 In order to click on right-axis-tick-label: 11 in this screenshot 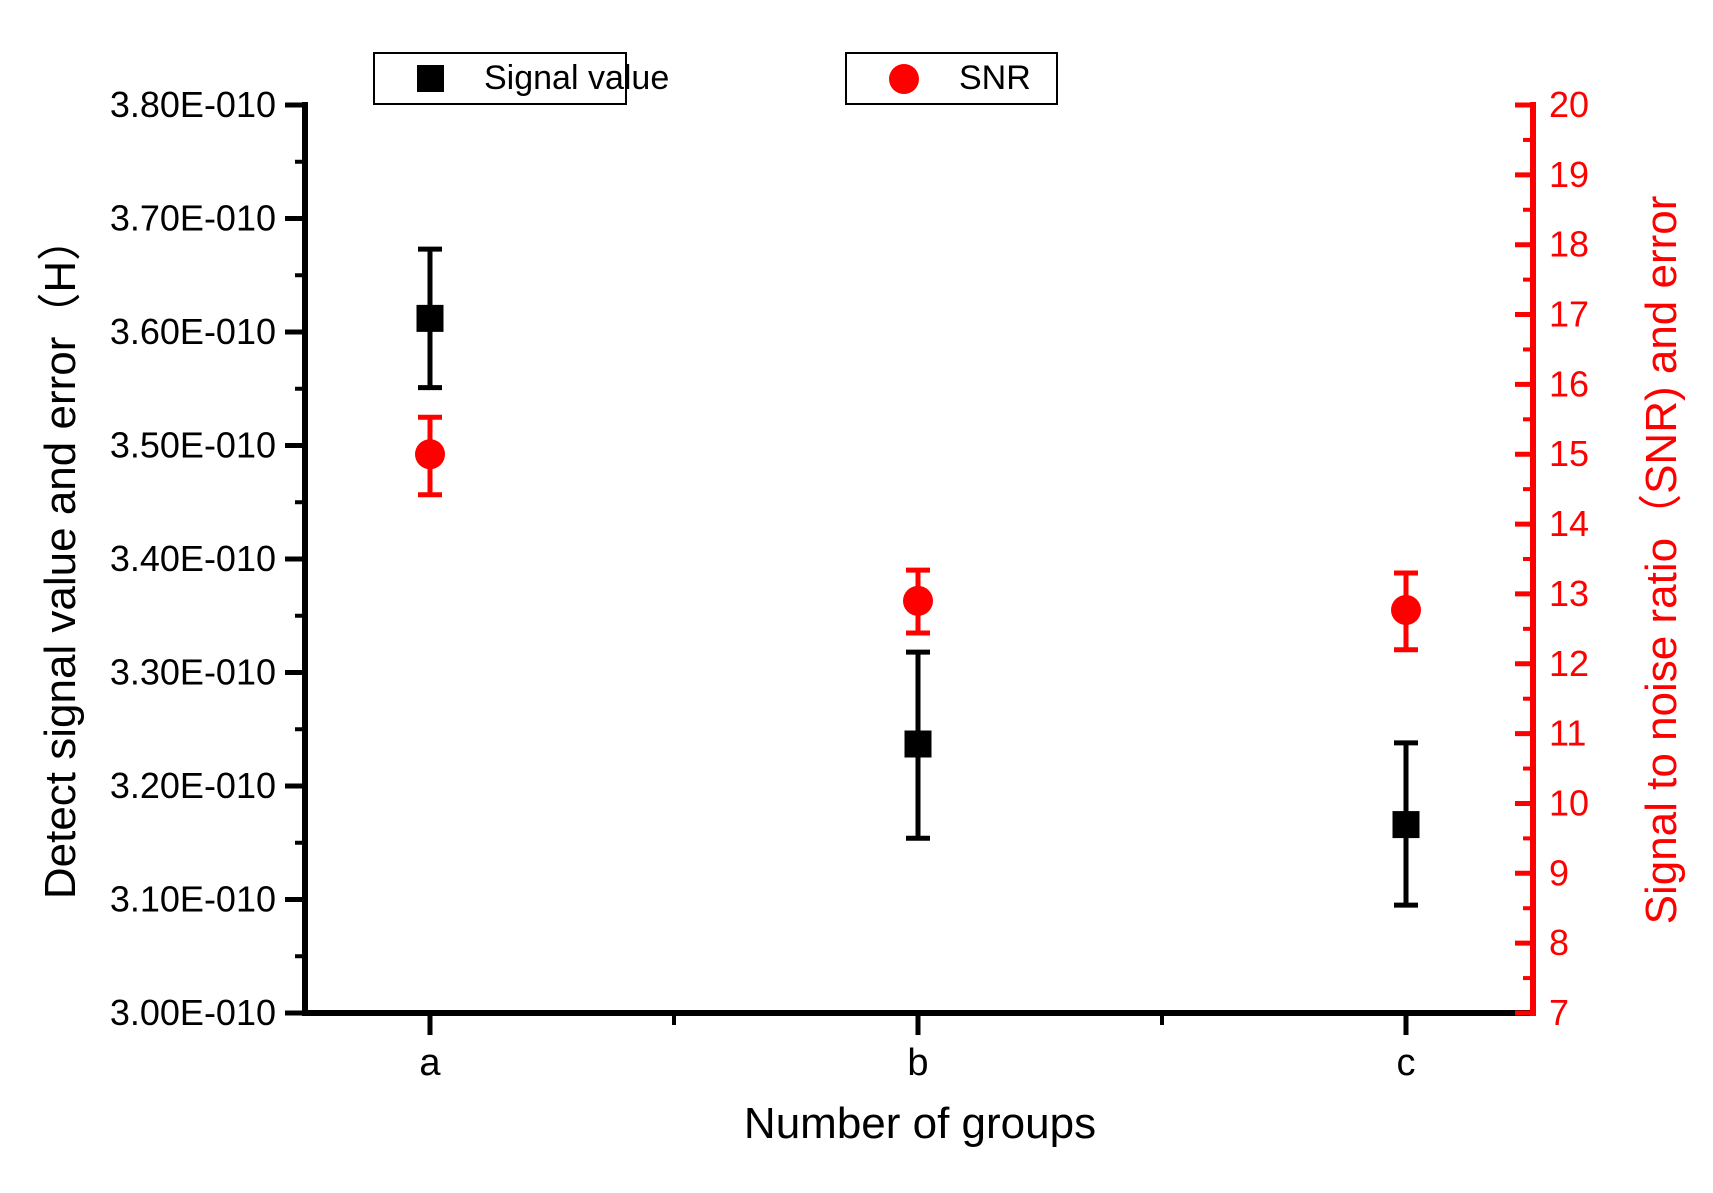, I will do `click(1567, 733)`.